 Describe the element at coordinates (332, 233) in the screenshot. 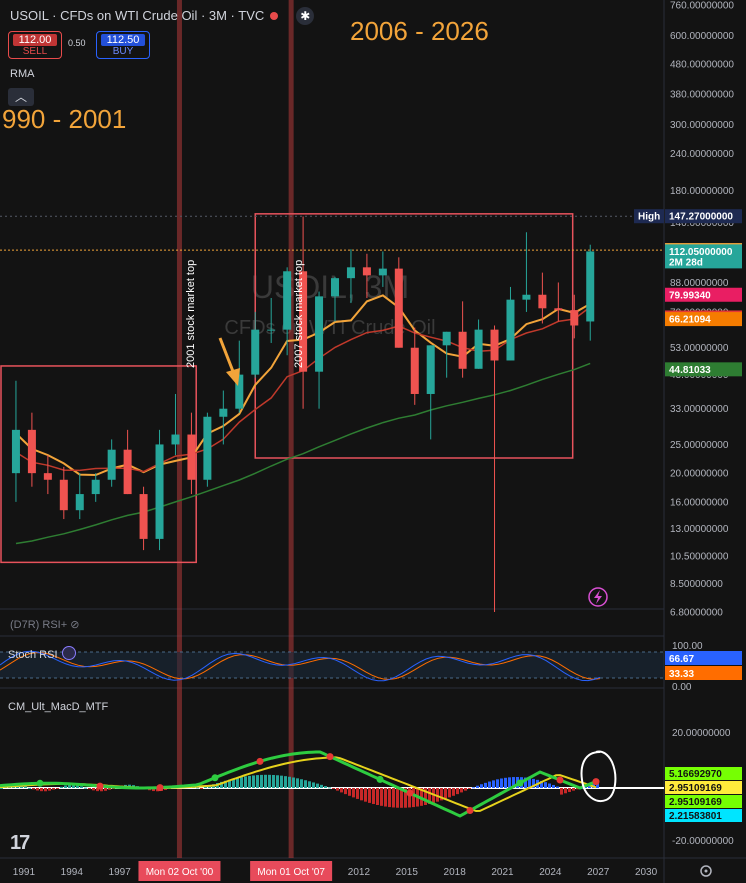

I see `horizontal-lines` at that location.